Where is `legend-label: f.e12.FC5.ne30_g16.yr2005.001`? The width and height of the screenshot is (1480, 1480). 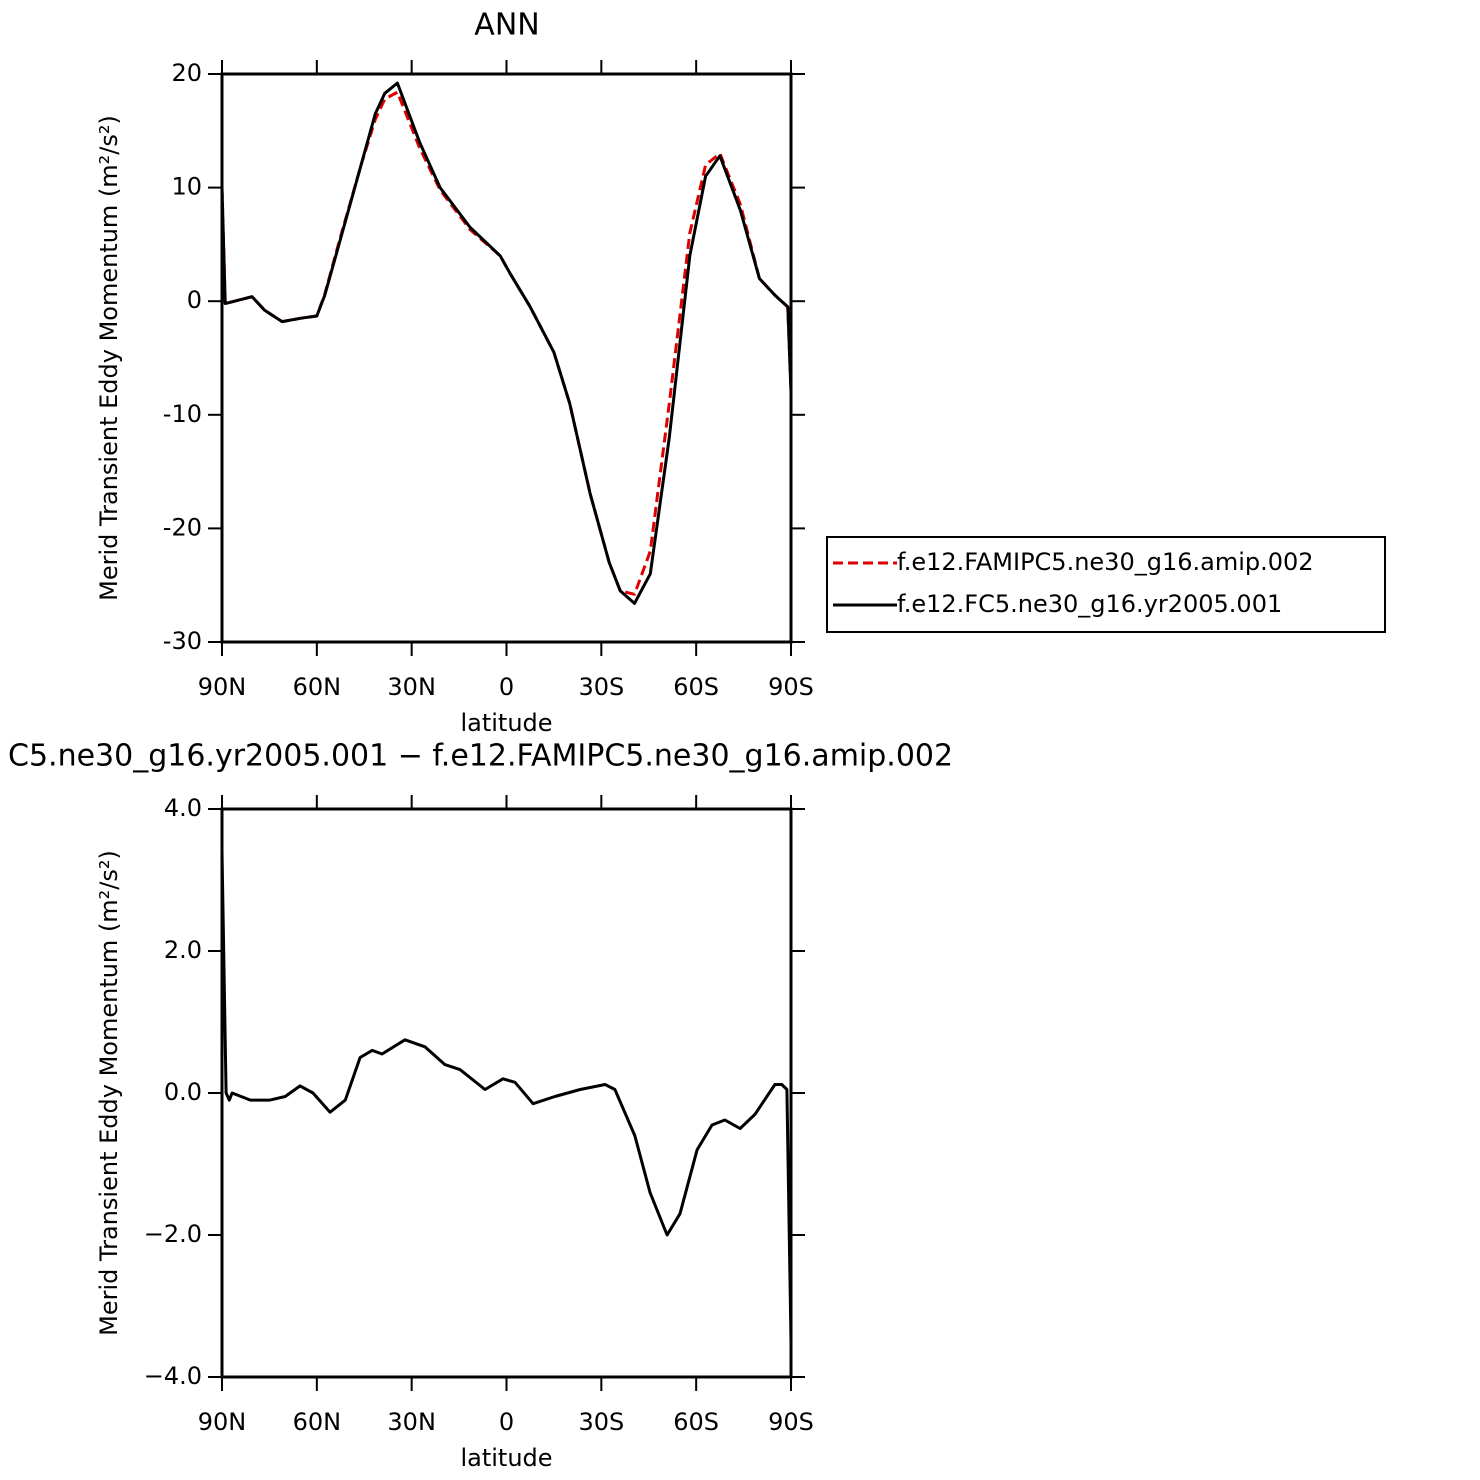 legend-label: f.e12.FC5.ne30_g16.yr2005.001 is located at coordinates (1089, 604).